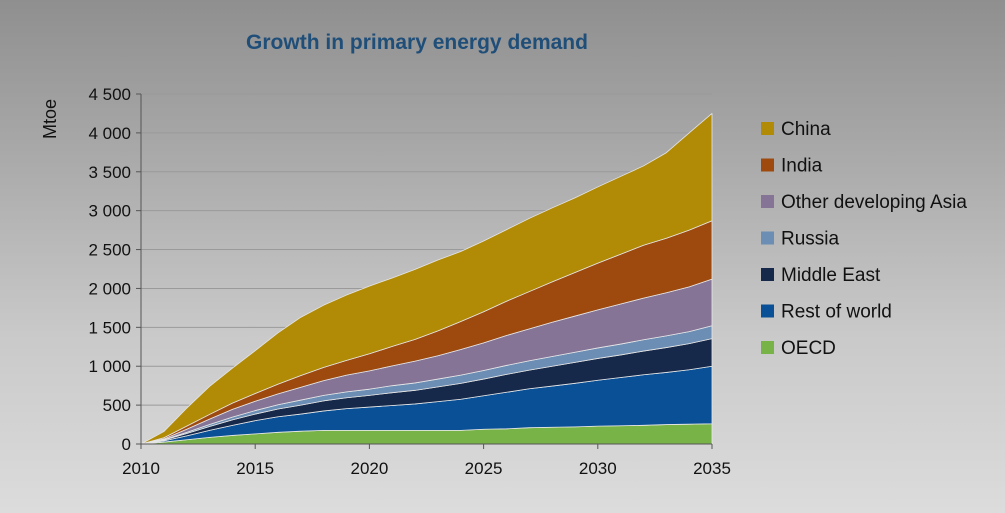 This screenshot has width=1005, height=513. I want to click on legend-label: OECD, so click(808, 348).